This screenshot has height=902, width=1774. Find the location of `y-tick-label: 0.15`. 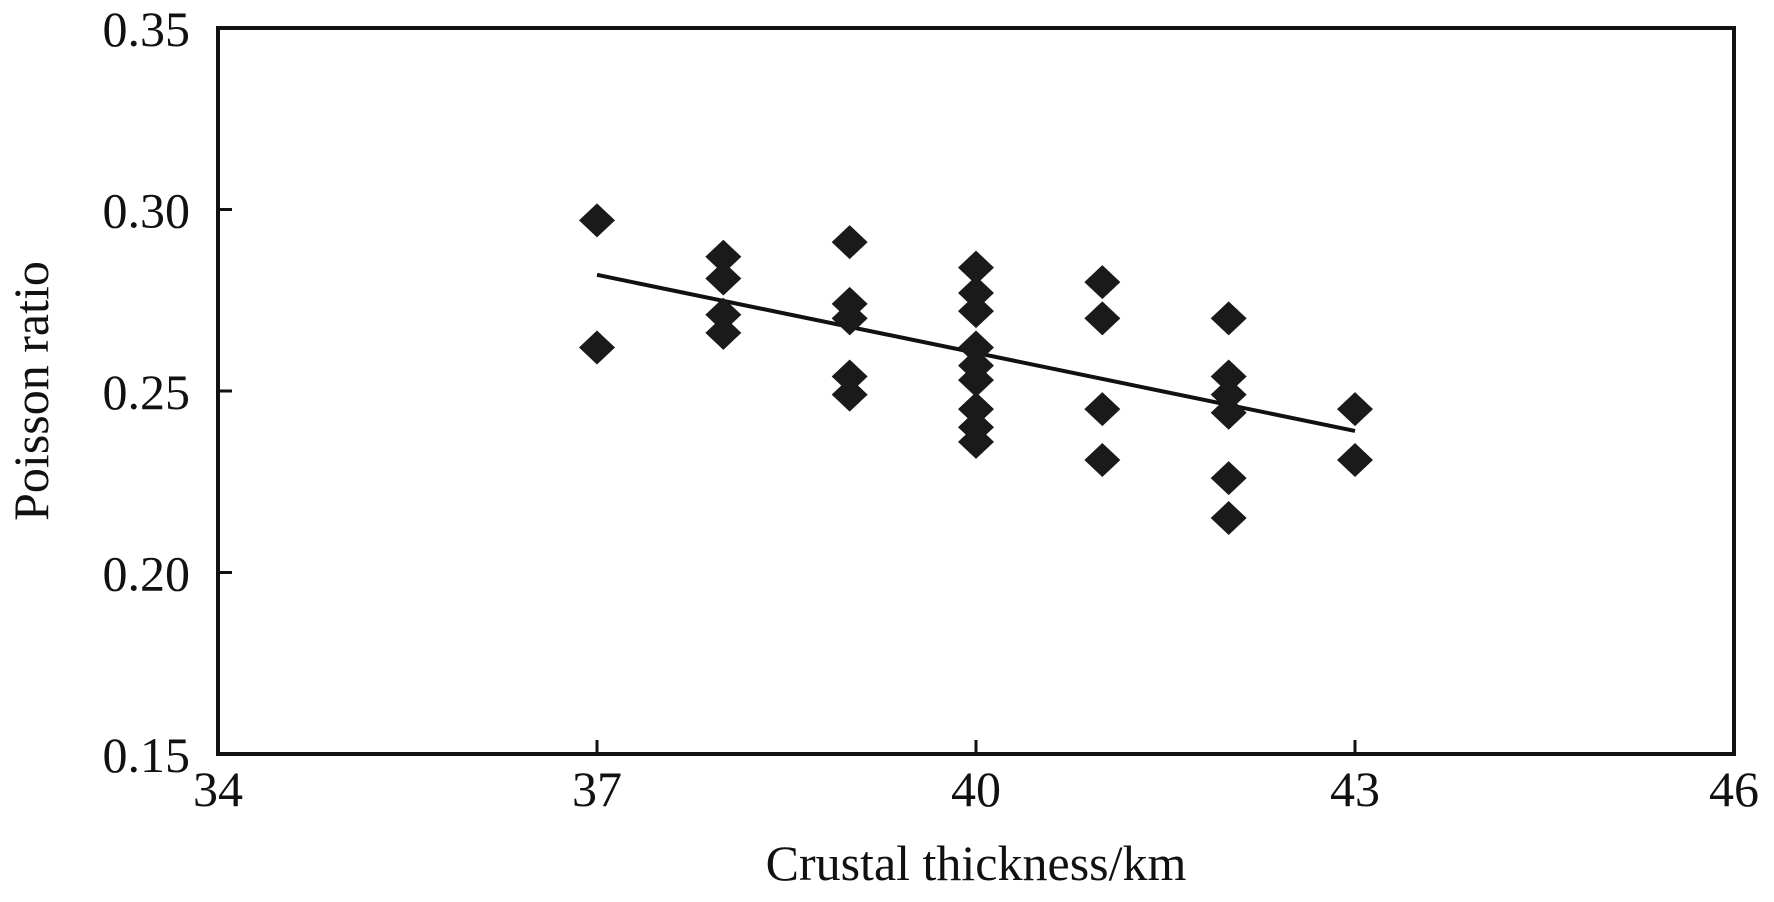

y-tick-label: 0.15 is located at coordinates (147, 755).